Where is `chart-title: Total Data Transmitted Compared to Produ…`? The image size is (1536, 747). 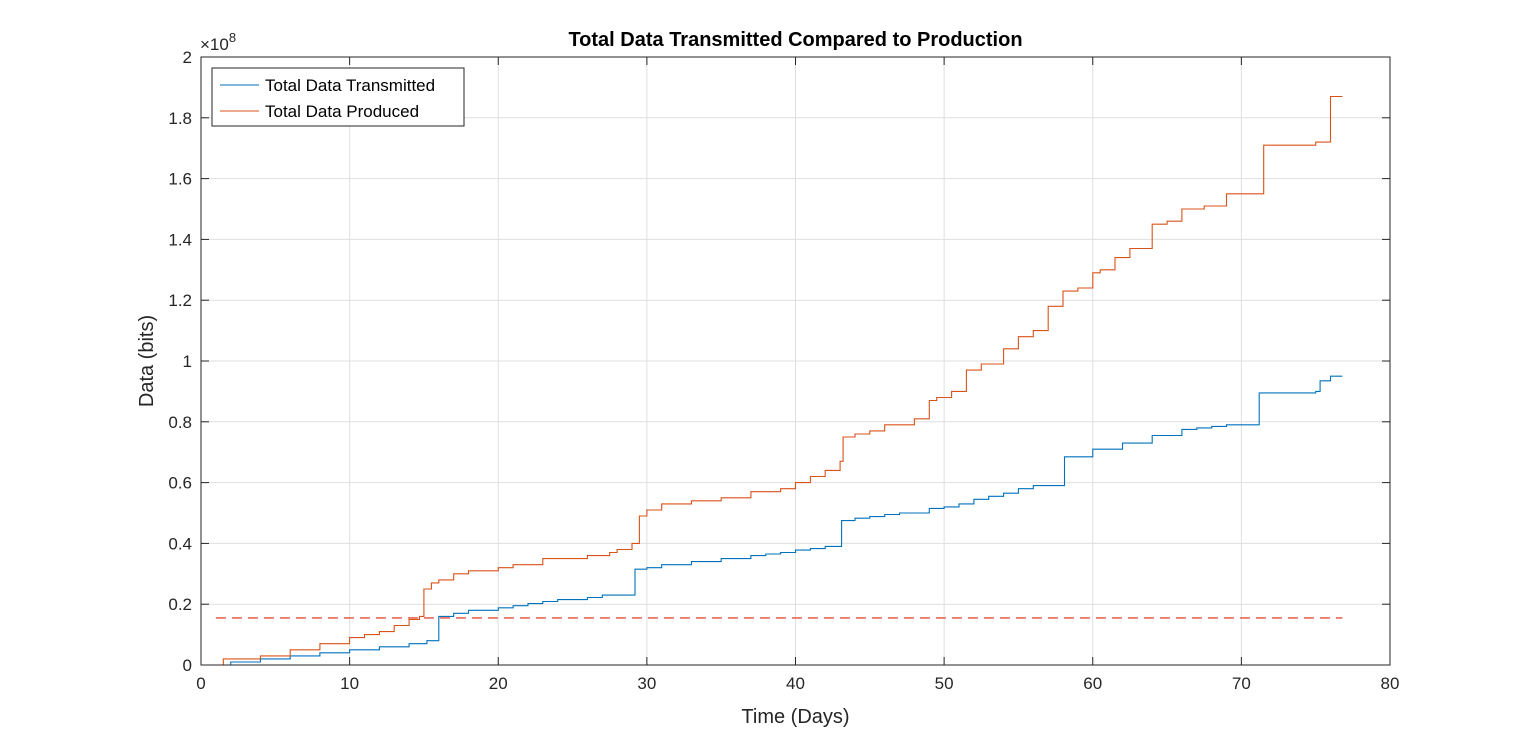
chart-title: Total Data Transmitted Compared to Produ… is located at coordinates (795, 40).